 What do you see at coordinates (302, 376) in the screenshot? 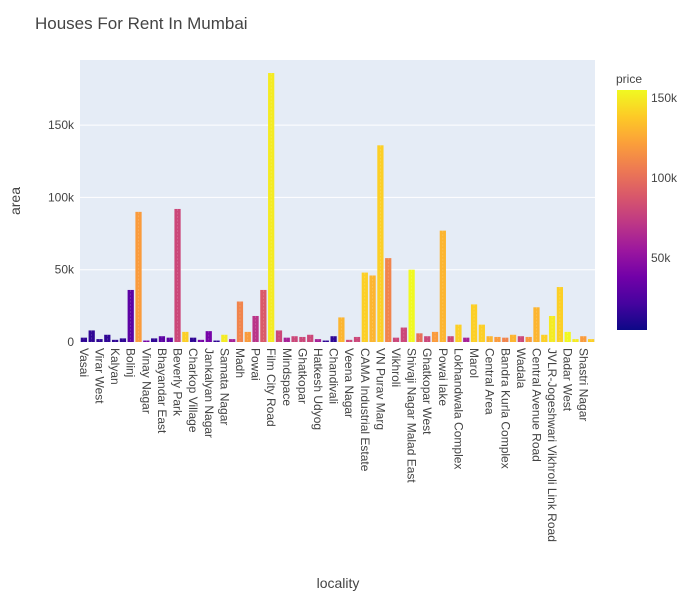
I see `x-tick-label: Ghatkopar` at bounding box center [302, 376].